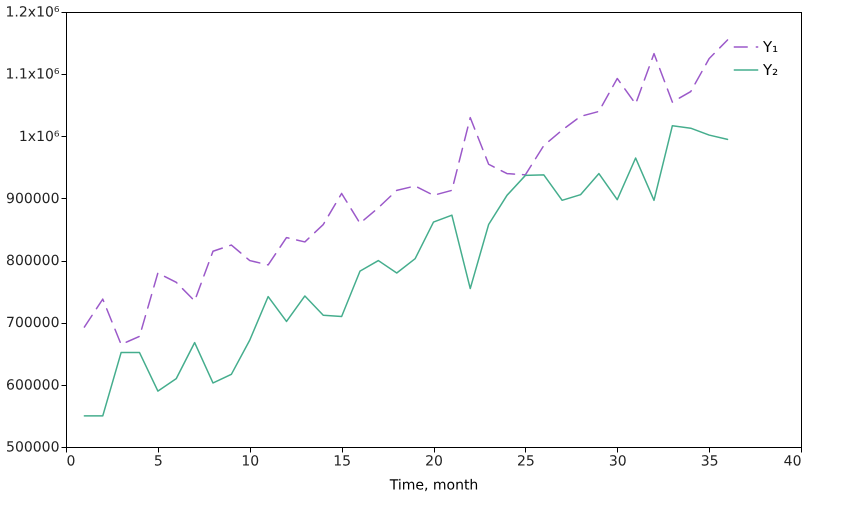  Describe the element at coordinates (33, 385) in the screenshot. I see `y-tick-label: 600000` at that location.